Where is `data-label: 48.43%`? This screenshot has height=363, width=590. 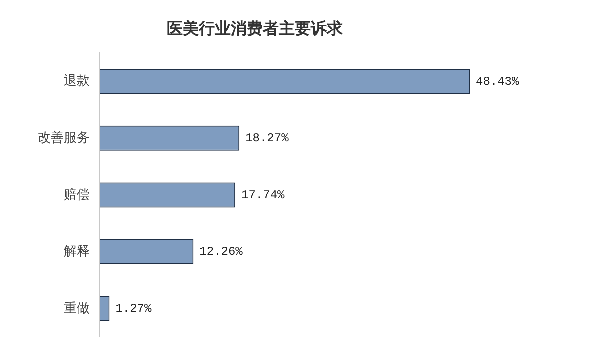 data-label: 48.43% is located at coordinates (498, 81).